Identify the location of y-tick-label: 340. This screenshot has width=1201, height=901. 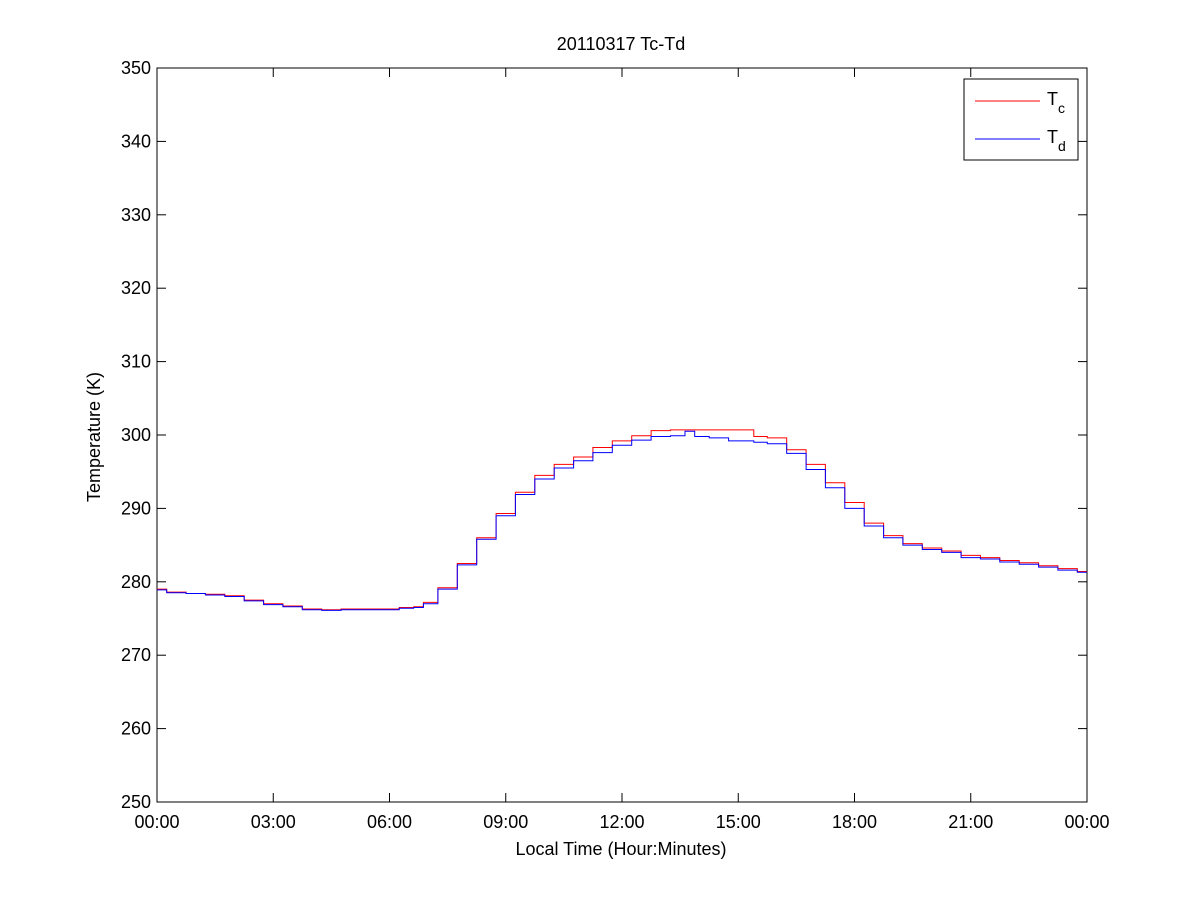
(136, 141).